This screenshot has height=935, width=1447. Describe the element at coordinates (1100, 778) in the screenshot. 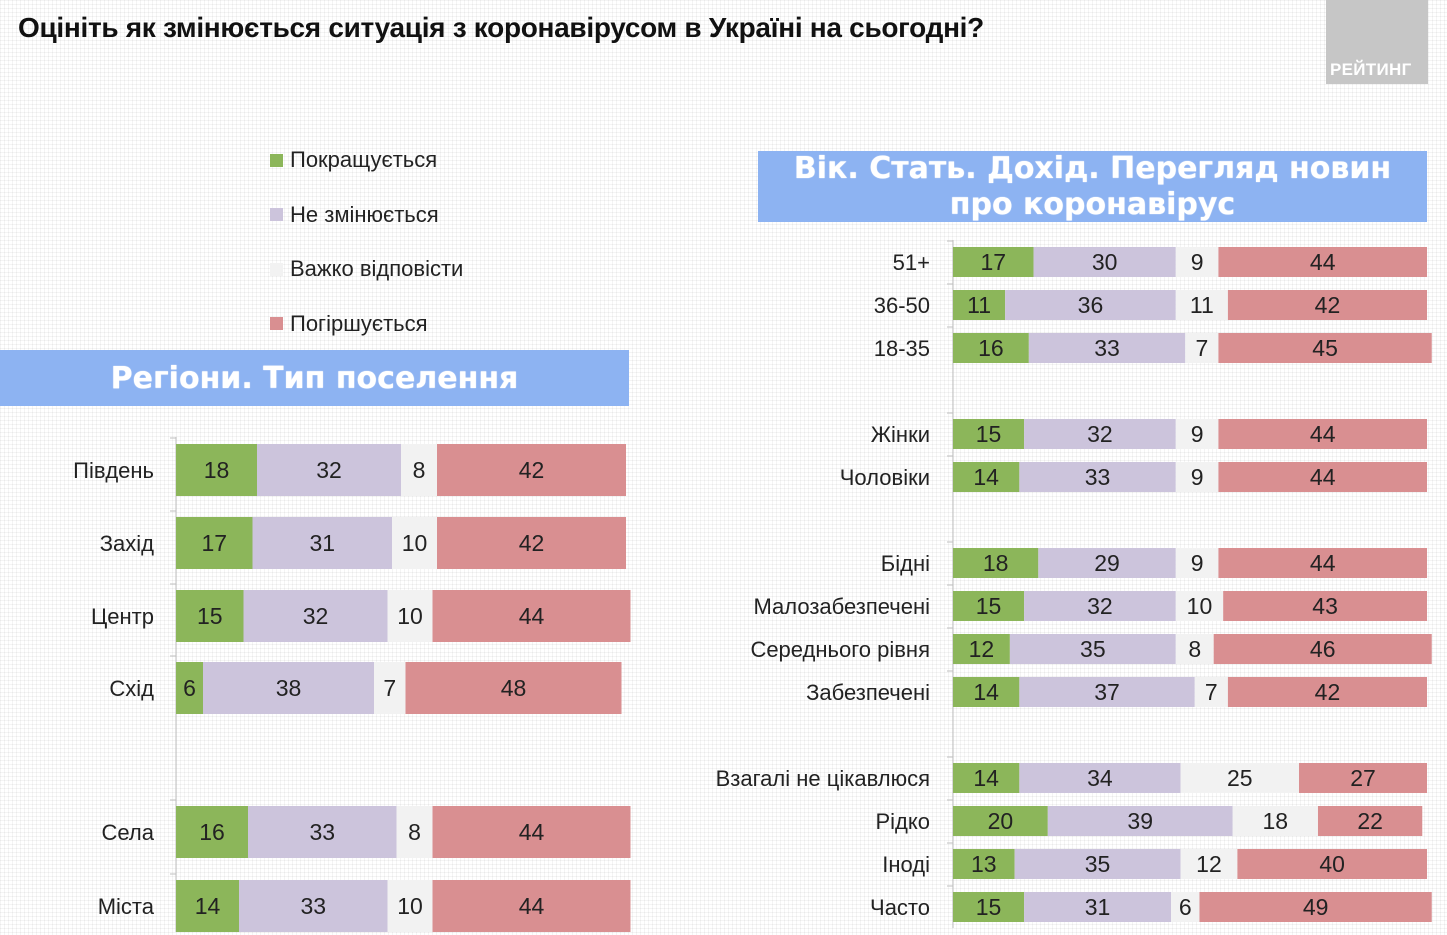

I see `data-label: 34` at that location.